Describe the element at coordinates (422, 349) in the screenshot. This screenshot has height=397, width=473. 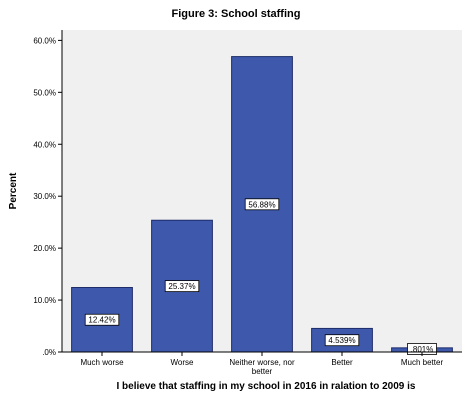
I see `data-label: .801%` at that location.